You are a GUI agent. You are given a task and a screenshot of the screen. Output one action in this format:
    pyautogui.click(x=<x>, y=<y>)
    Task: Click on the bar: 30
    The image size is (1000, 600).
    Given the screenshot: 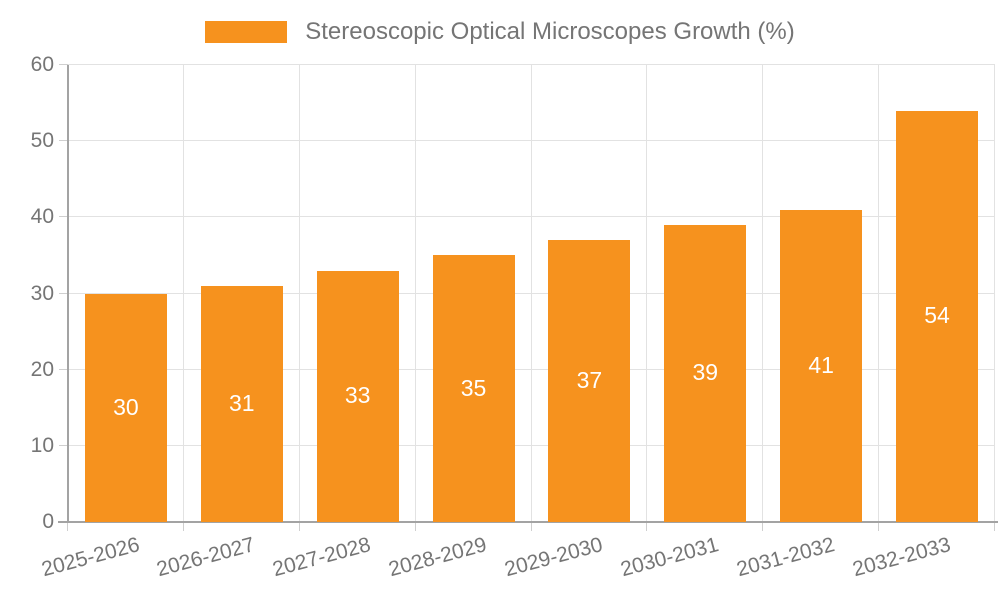 What is the action you would take?
    pyautogui.click(x=125, y=407)
    